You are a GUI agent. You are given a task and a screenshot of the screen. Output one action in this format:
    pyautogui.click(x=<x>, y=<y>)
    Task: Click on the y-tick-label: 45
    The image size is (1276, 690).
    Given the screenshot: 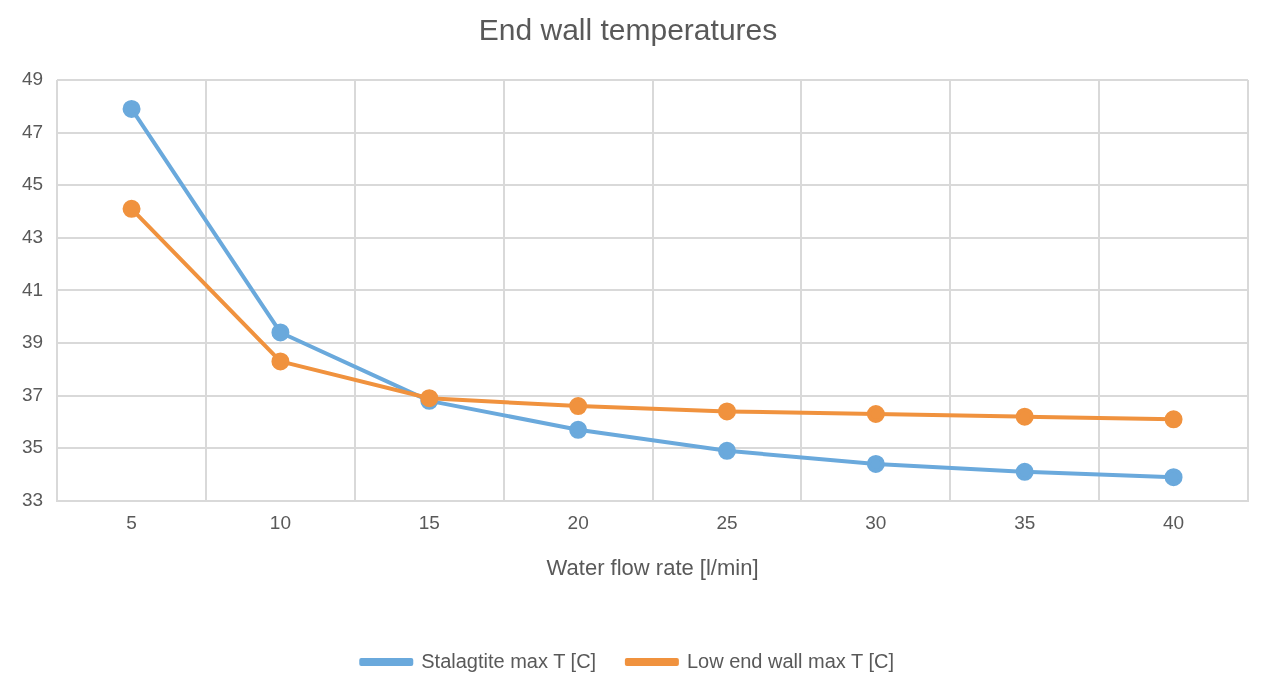 What is the action you would take?
    pyautogui.click(x=32, y=184)
    